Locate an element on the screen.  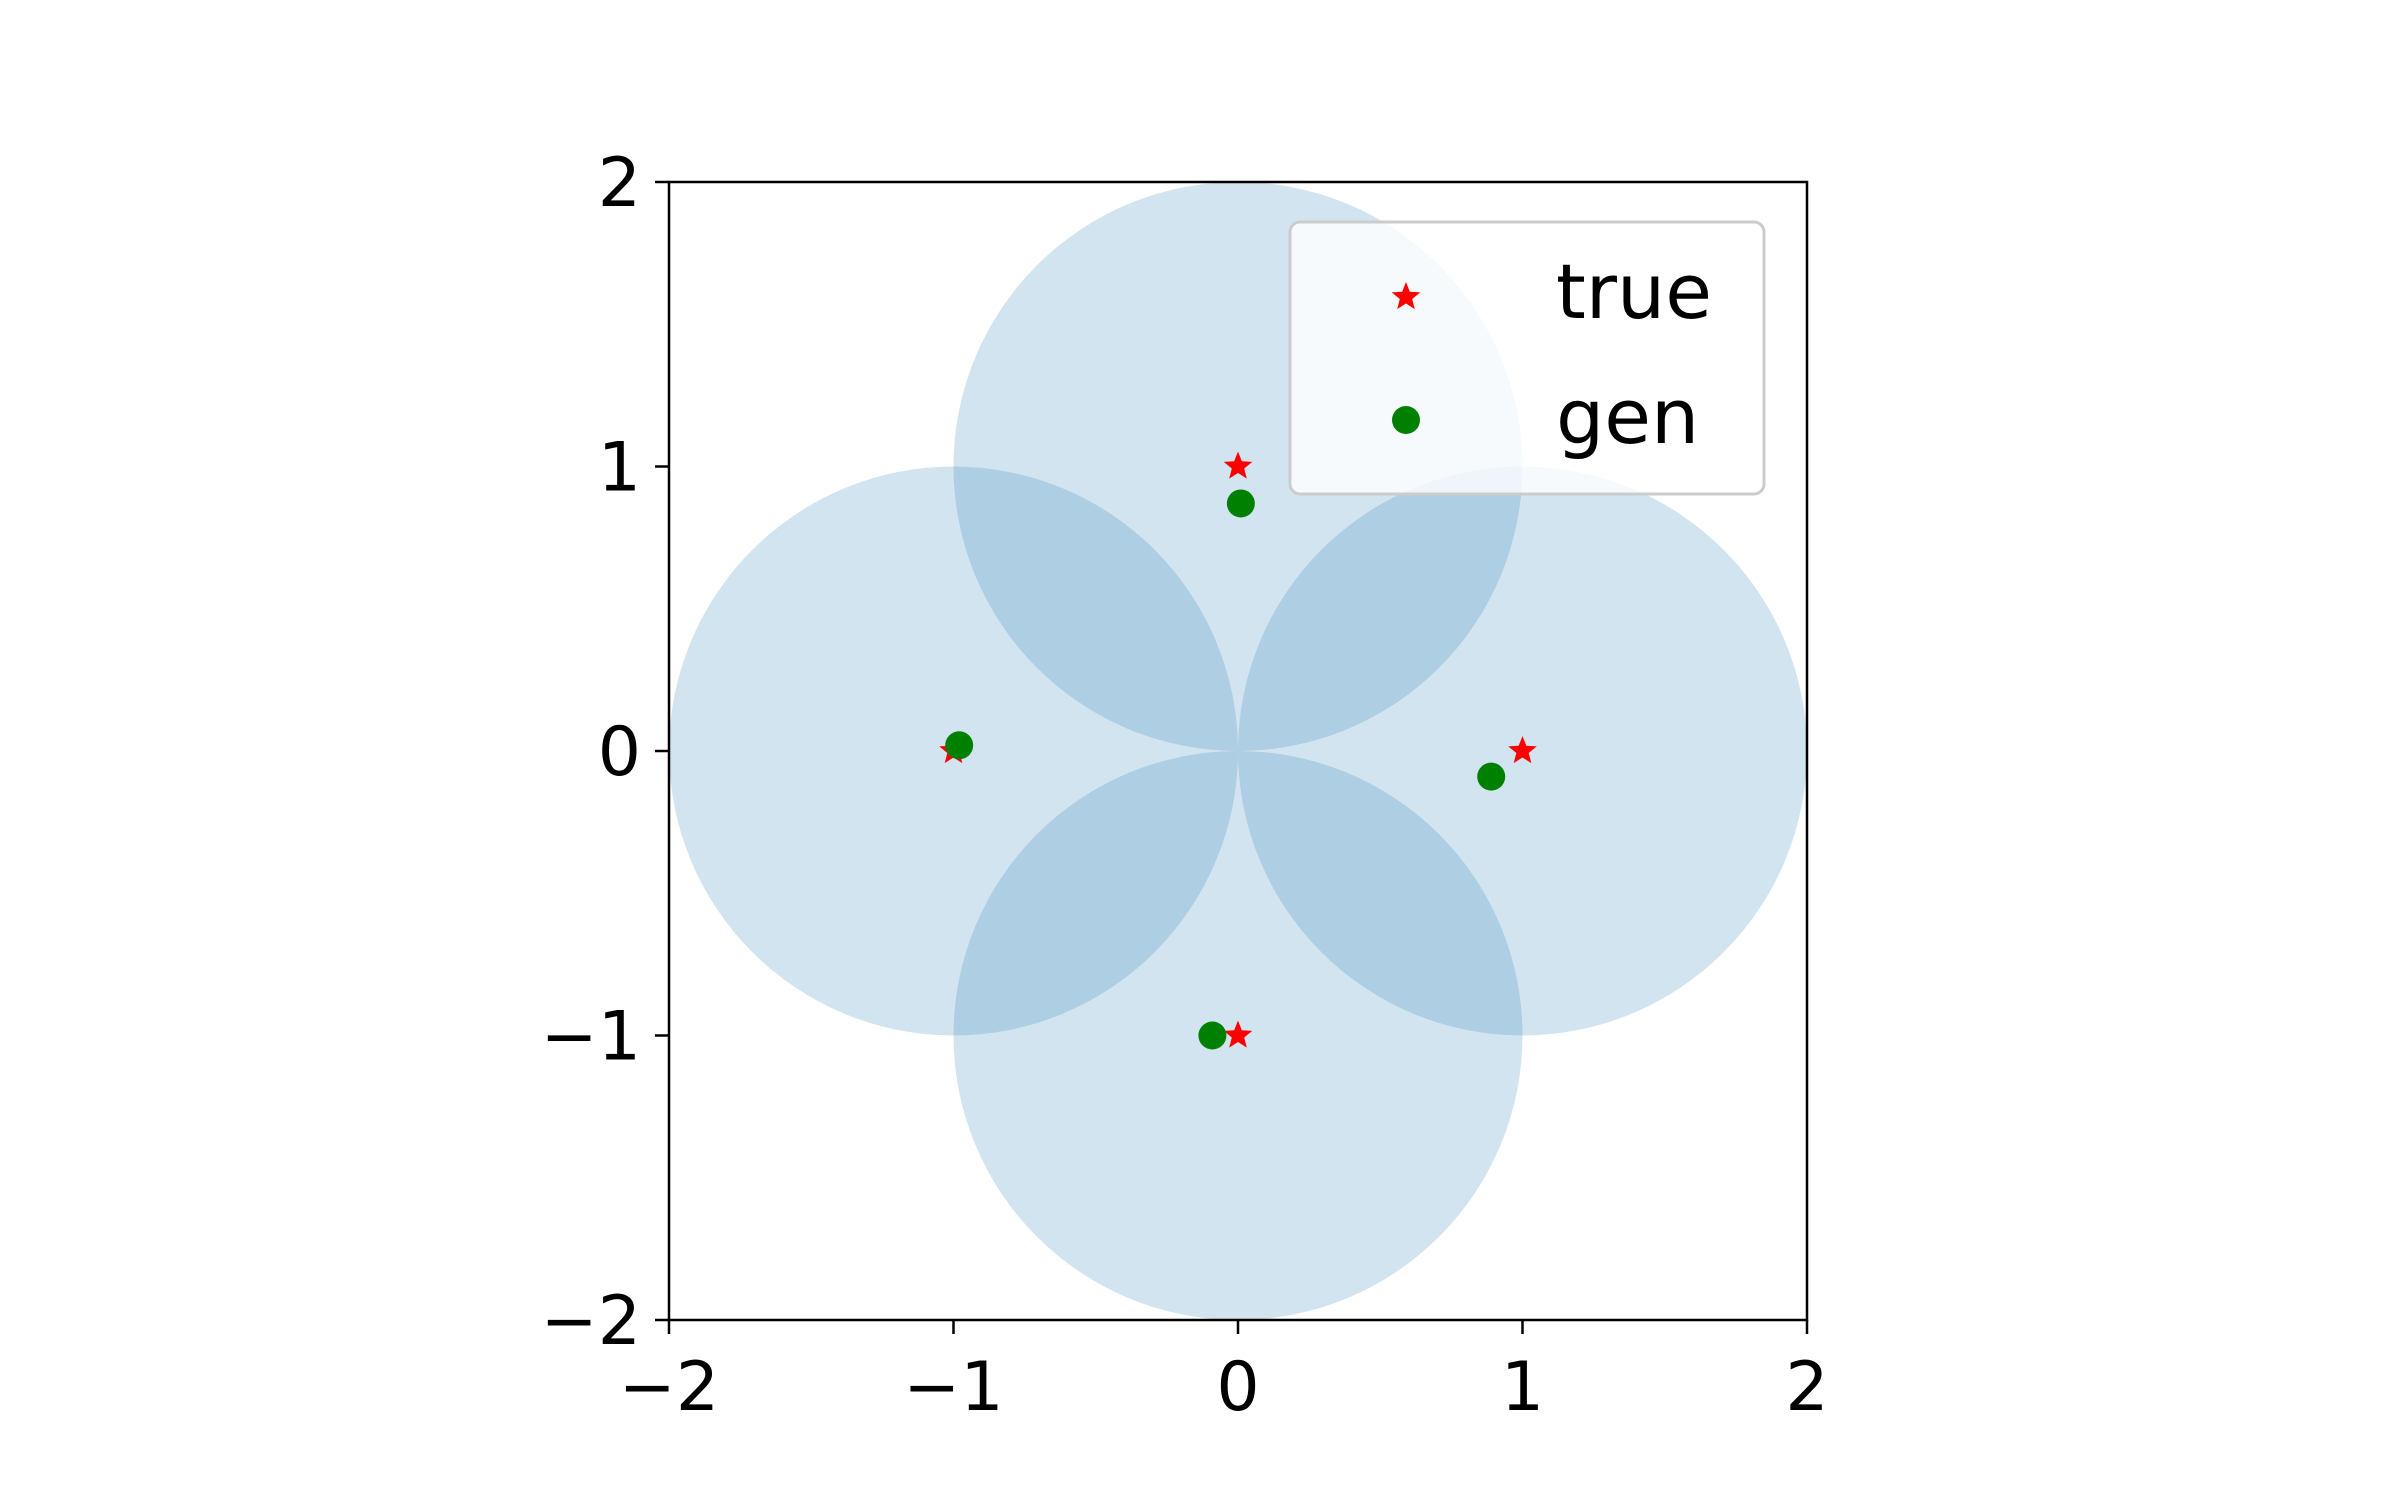
legend: true gen is located at coordinates (1527, 358).